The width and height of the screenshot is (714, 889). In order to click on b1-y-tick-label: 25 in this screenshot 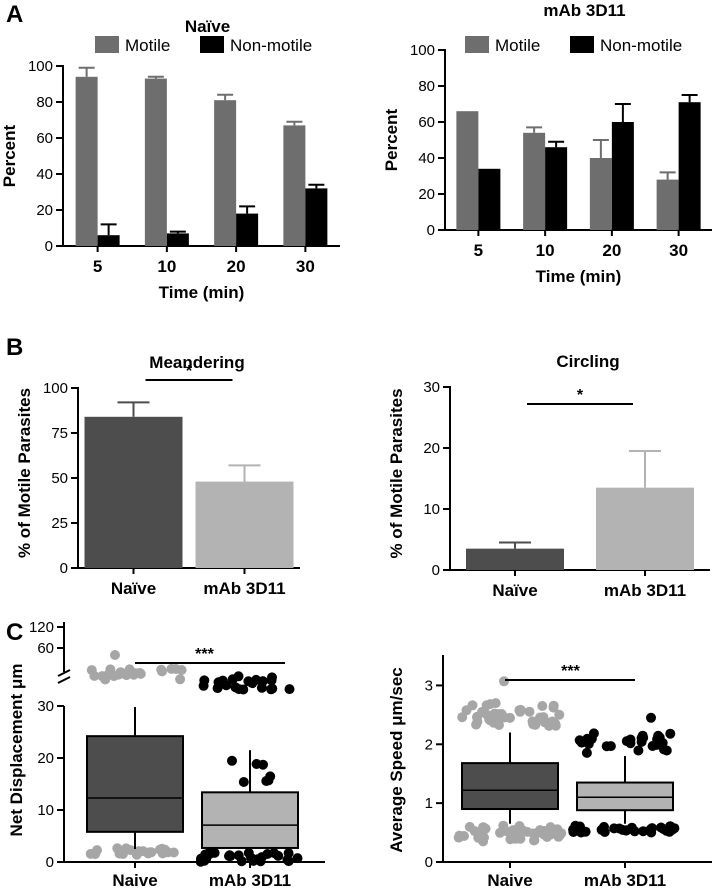, I will do `click(59, 523)`.